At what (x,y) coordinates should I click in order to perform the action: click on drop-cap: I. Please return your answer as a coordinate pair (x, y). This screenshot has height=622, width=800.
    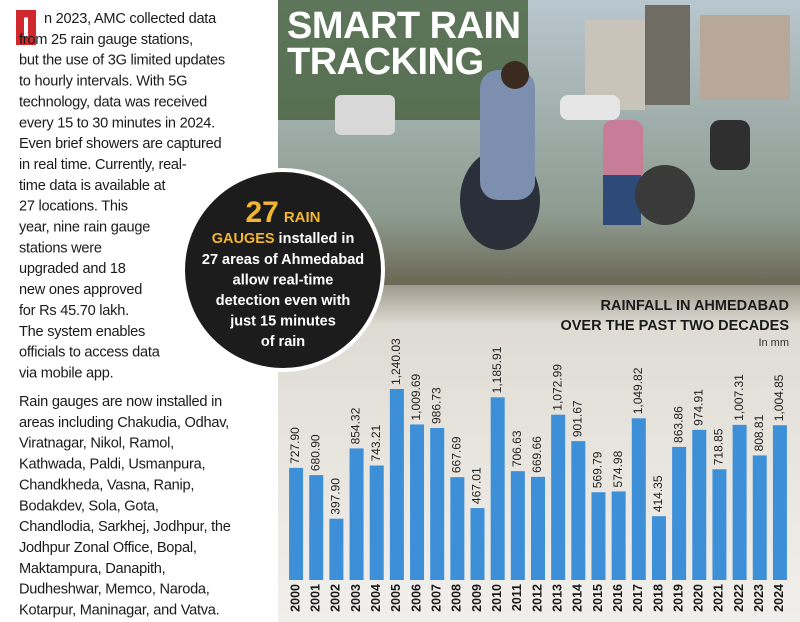
    Looking at the image, I should click on (26, 26).